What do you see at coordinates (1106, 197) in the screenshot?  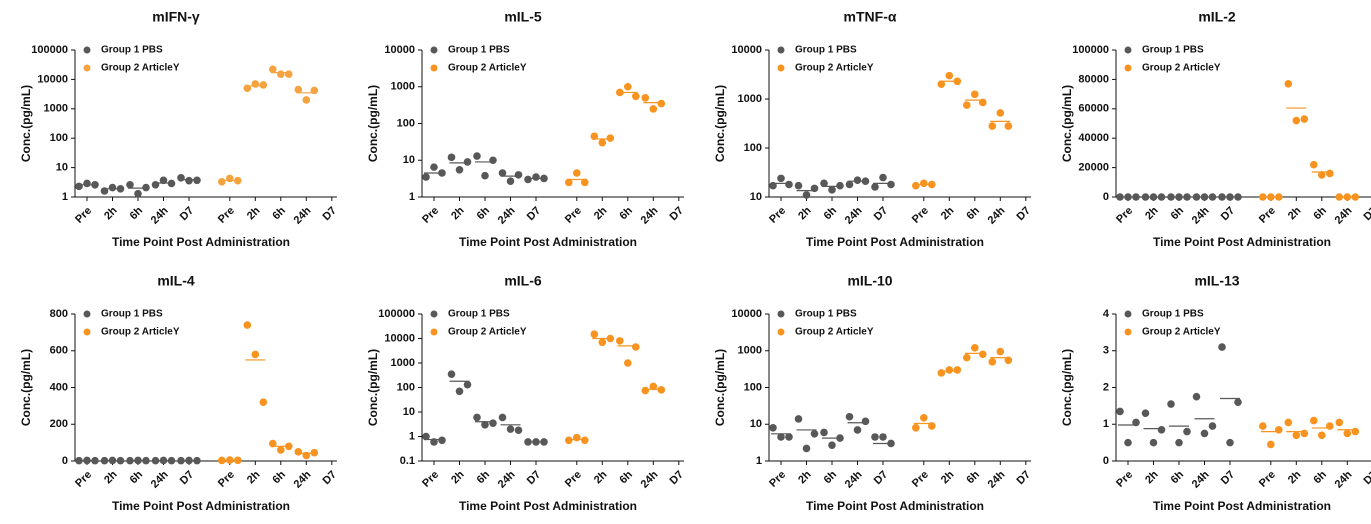 I see `y-tick-label: 0` at bounding box center [1106, 197].